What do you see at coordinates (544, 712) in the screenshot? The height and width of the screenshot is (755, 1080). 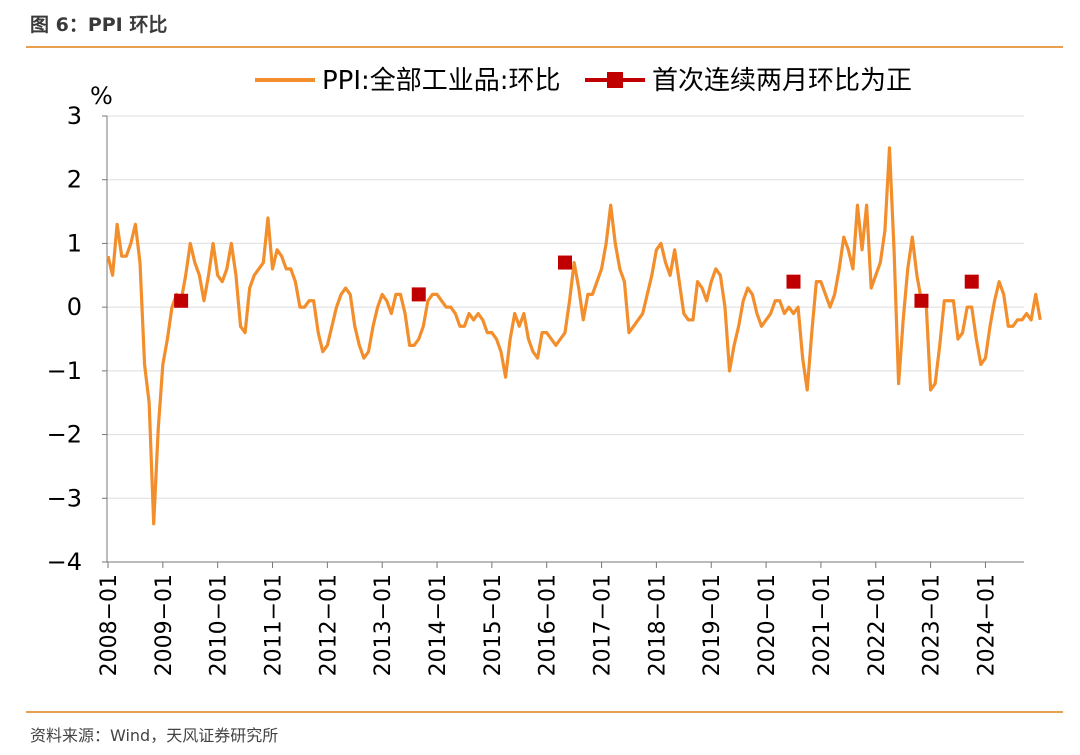 I see `bottom-divider` at bounding box center [544, 712].